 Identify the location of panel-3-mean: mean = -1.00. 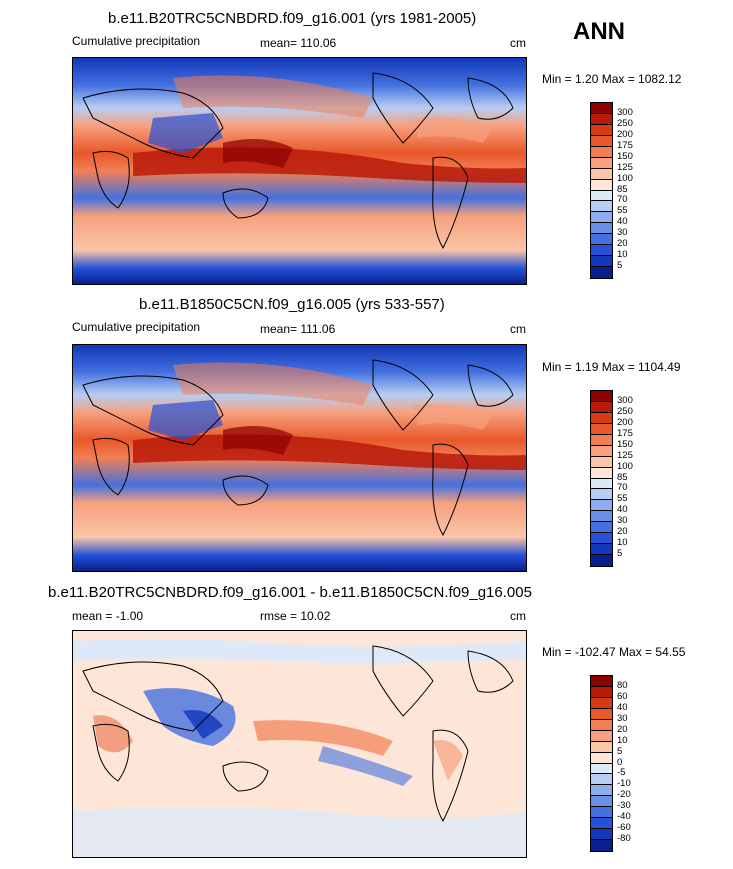
(108, 616).